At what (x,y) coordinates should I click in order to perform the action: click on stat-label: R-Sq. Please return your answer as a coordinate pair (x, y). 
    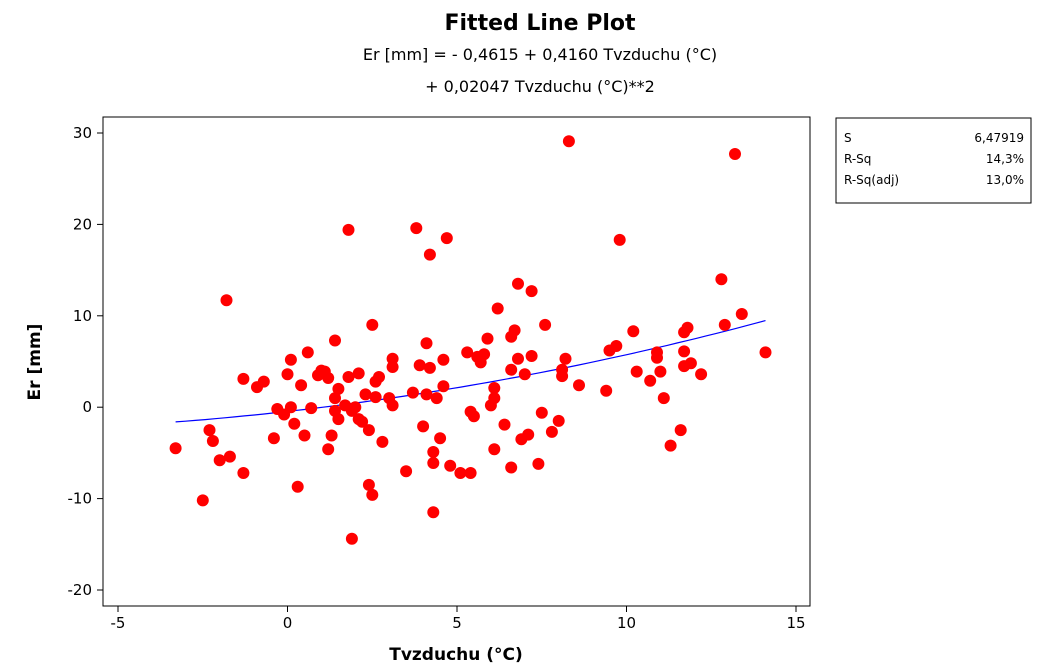
    Looking at the image, I should click on (857, 159).